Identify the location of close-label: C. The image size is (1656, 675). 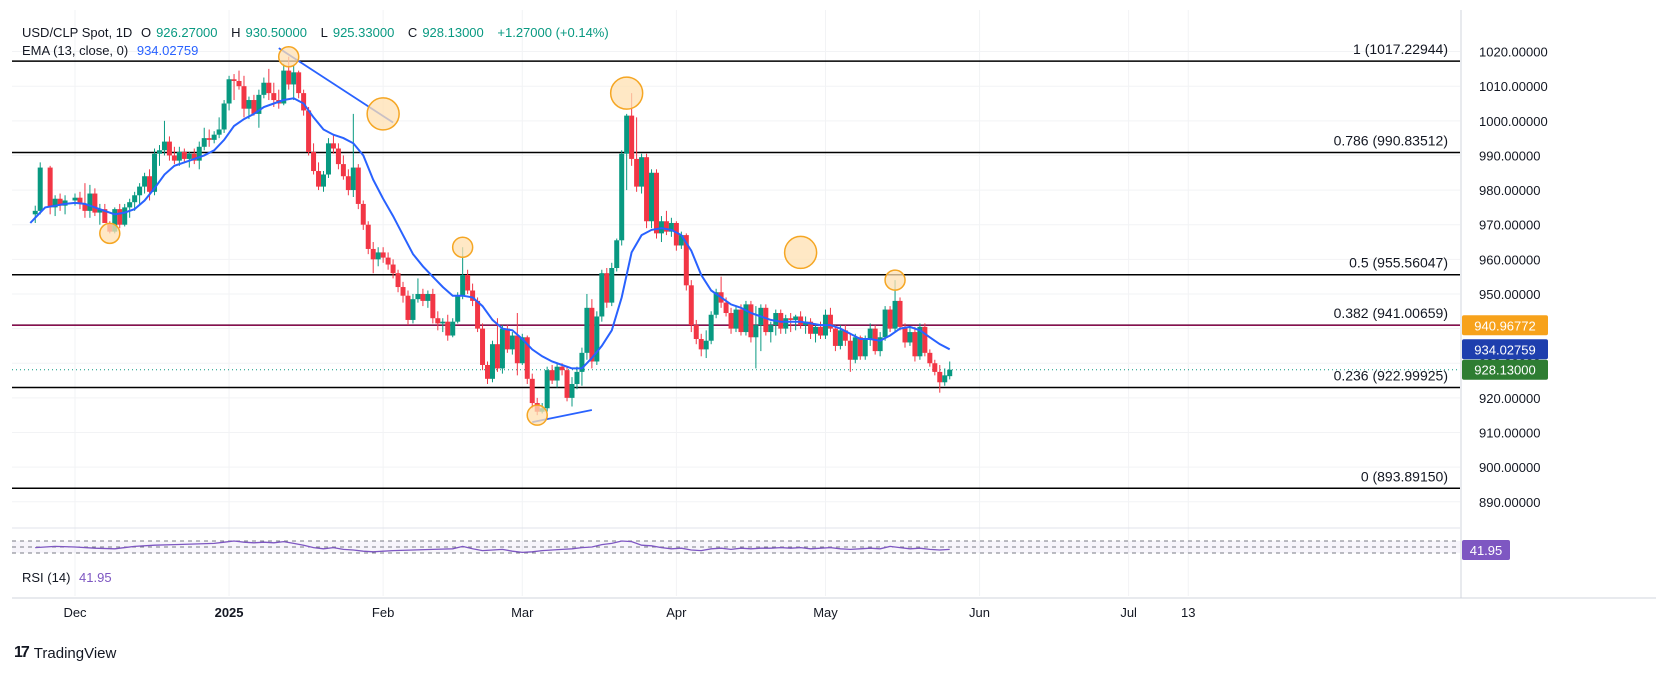
(412, 32).